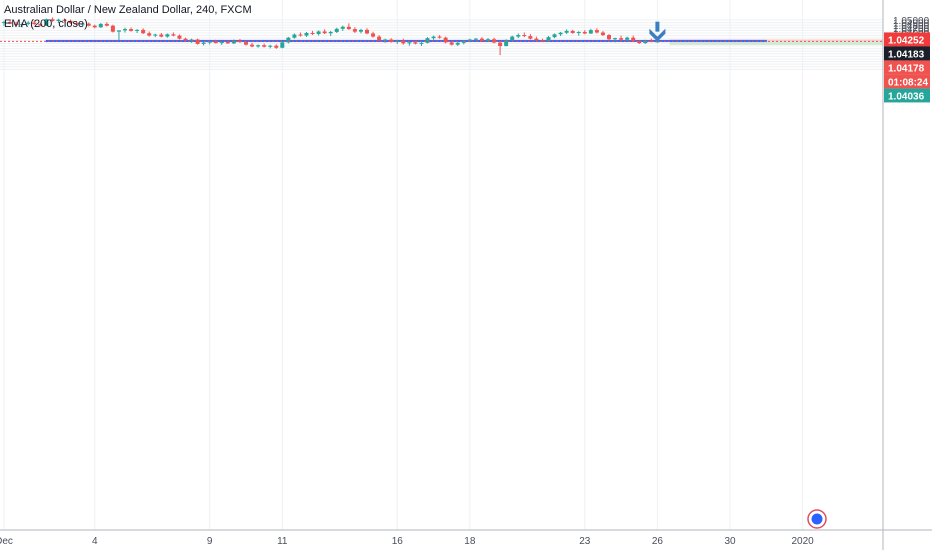 This screenshot has height=555, width=932. What do you see at coordinates (282, 541) in the screenshot?
I see `x-tick-label: 11` at bounding box center [282, 541].